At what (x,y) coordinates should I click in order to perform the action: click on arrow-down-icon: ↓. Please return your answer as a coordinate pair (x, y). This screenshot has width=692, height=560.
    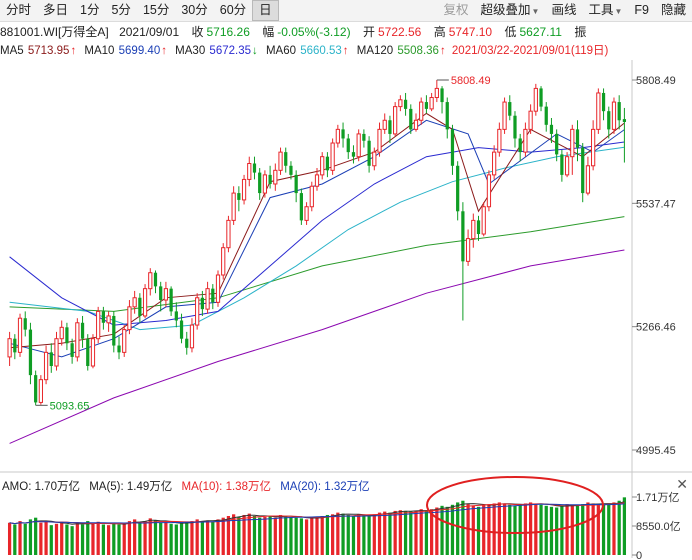
    Looking at the image, I should click on (255, 51).